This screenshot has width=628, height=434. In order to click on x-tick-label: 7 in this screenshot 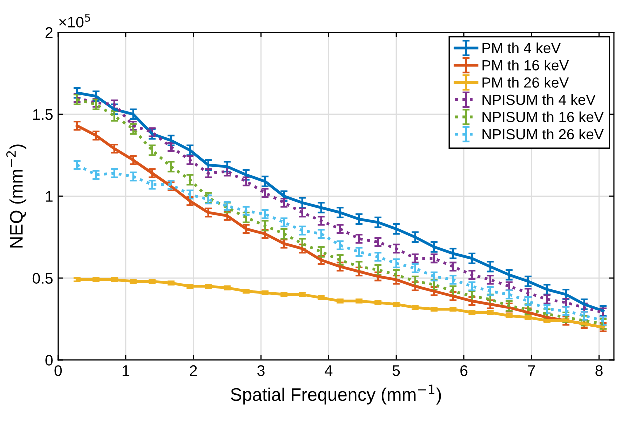, I will do `click(532, 371)`.